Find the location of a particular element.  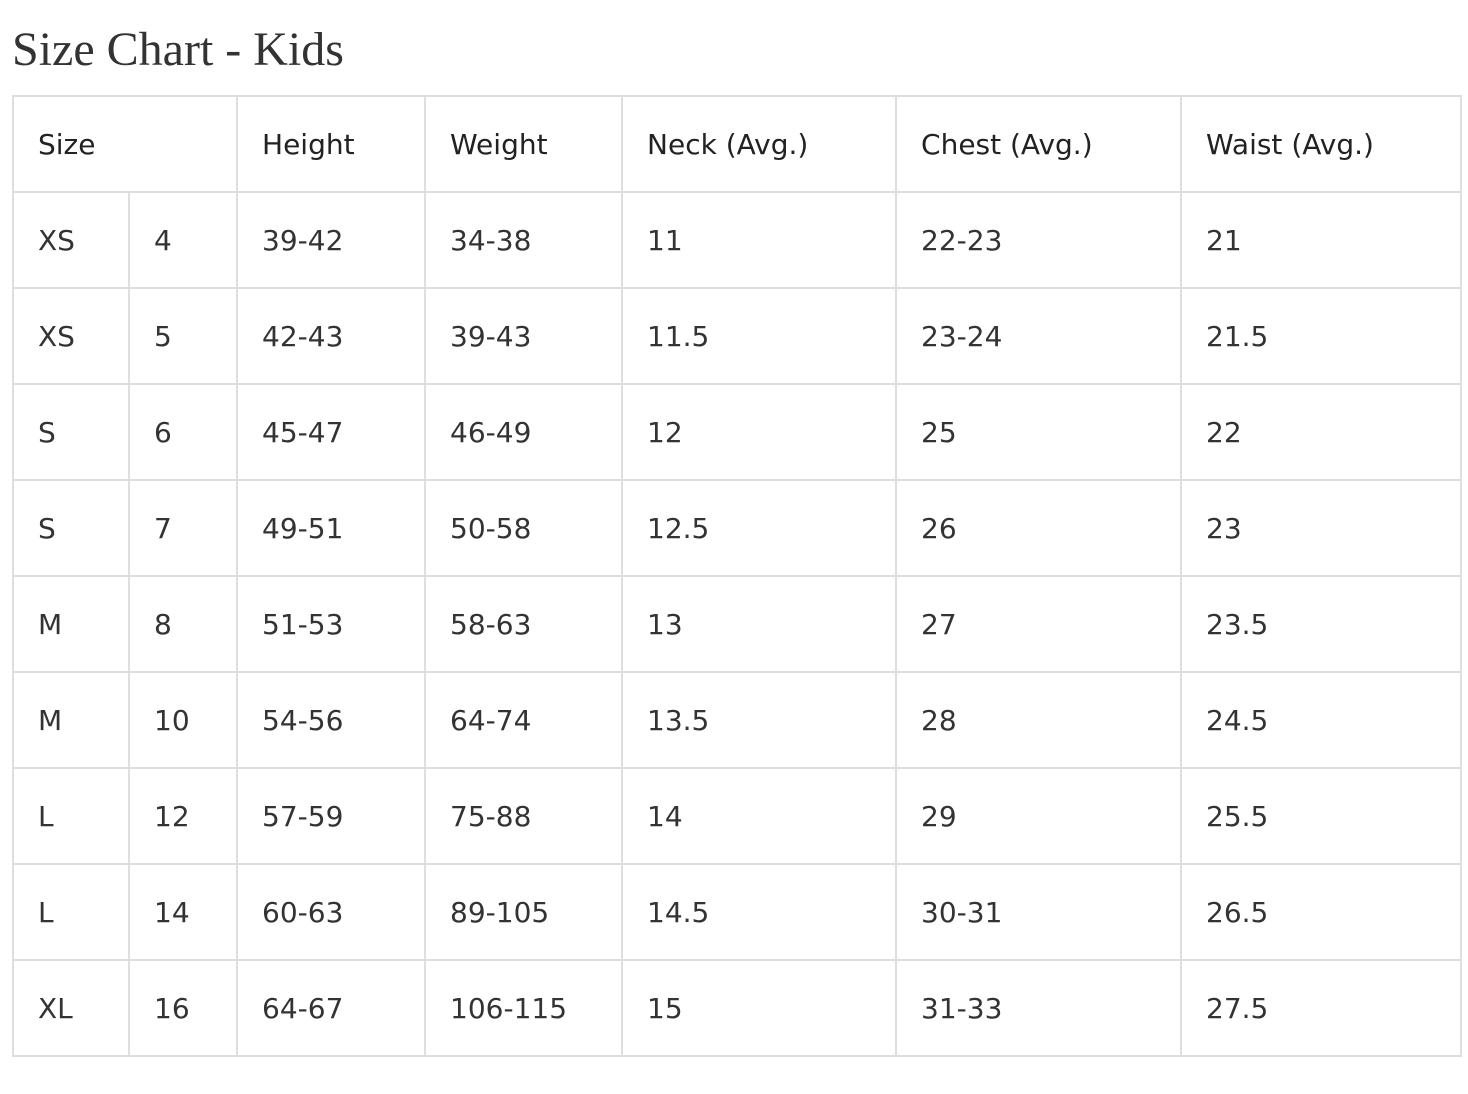

table-cell: 24.5 is located at coordinates (1321, 720).